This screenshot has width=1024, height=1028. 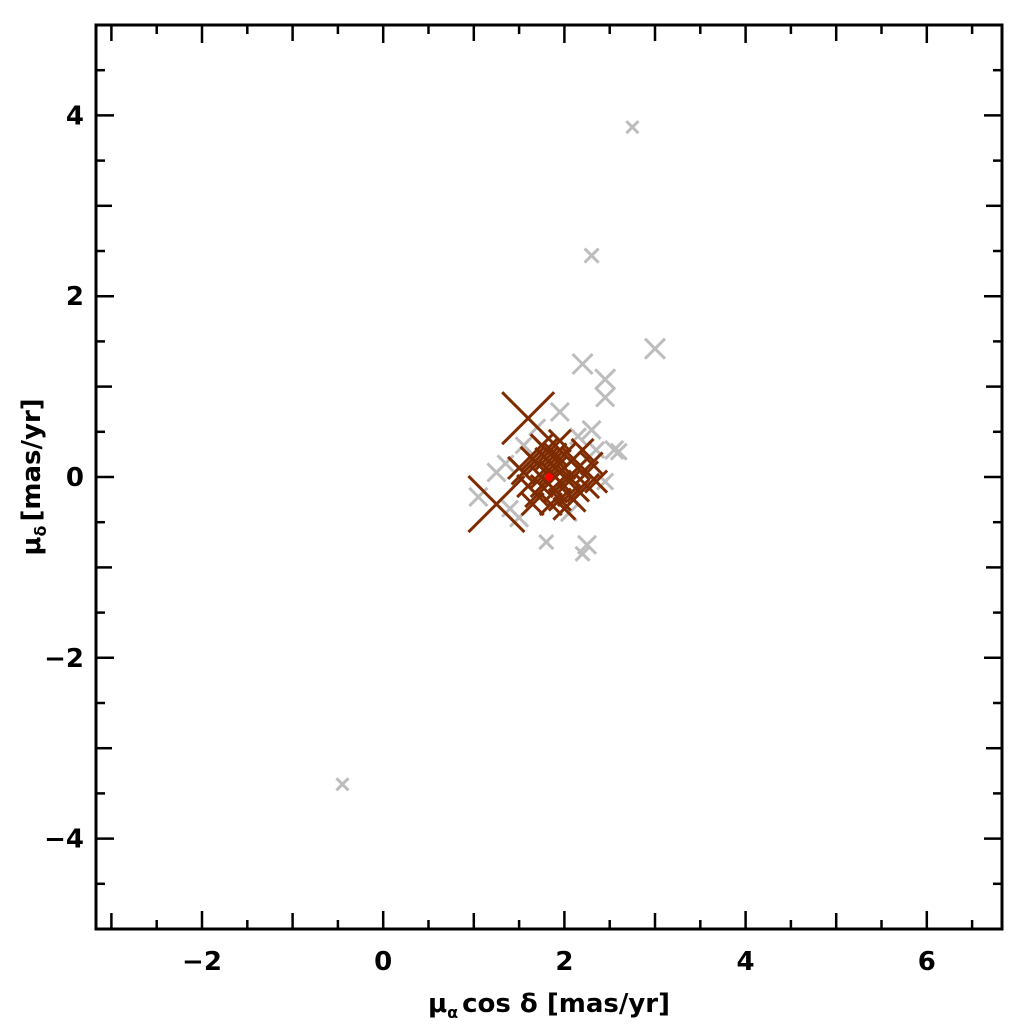 What do you see at coordinates (75, 478) in the screenshot?
I see `y-tick-label: 0` at bounding box center [75, 478].